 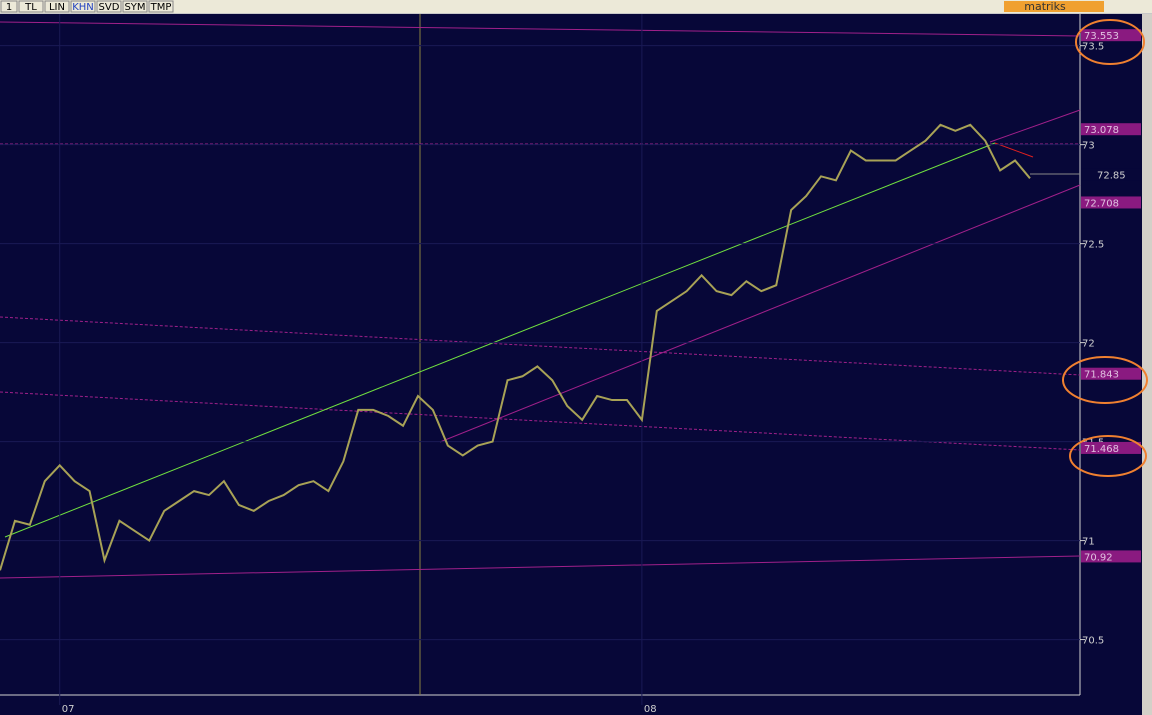 What do you see at coordinates (1101, 36) in the screenshot?
I see `level-label: 73.553` at bounding box center [1101, 36].